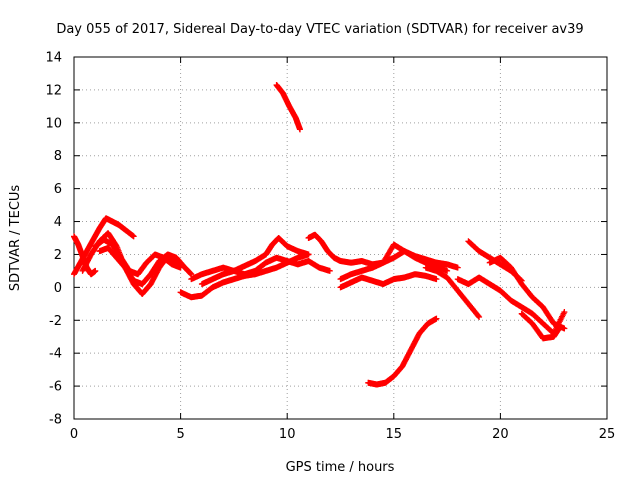  I want to click on y-tick-label: 12, so click(53, 90).